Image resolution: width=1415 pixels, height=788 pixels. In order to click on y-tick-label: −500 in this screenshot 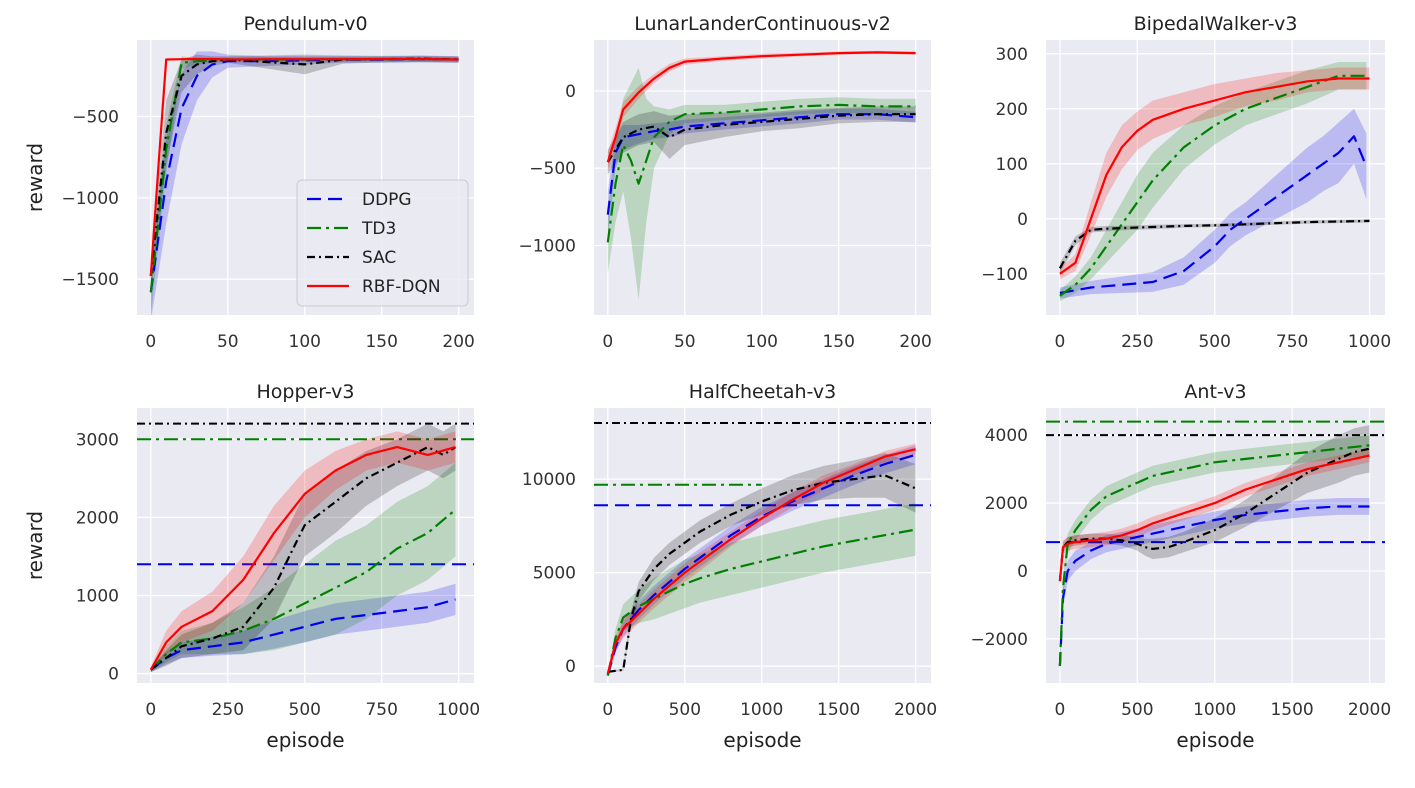, I will do `click(552, 169)`.